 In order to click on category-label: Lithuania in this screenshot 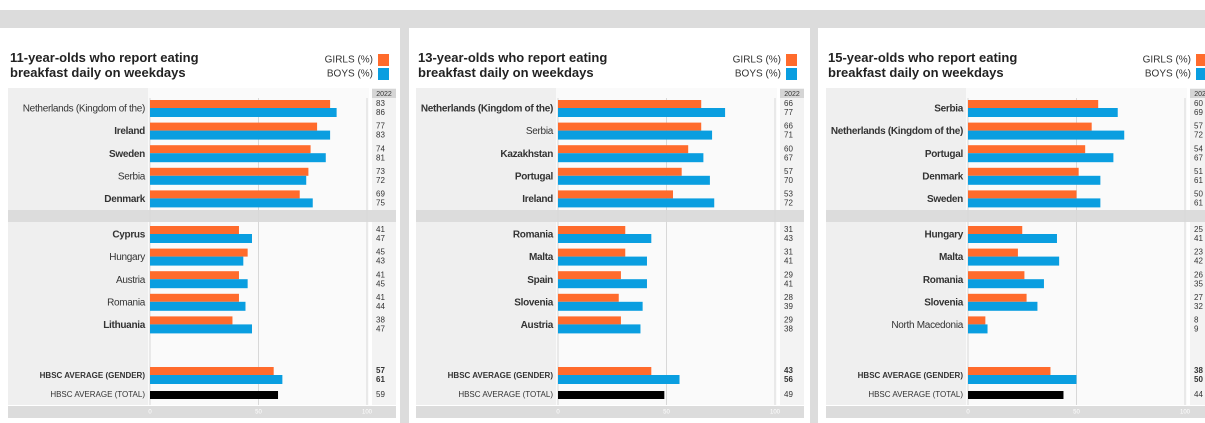, I will do `click(124, 325)`.